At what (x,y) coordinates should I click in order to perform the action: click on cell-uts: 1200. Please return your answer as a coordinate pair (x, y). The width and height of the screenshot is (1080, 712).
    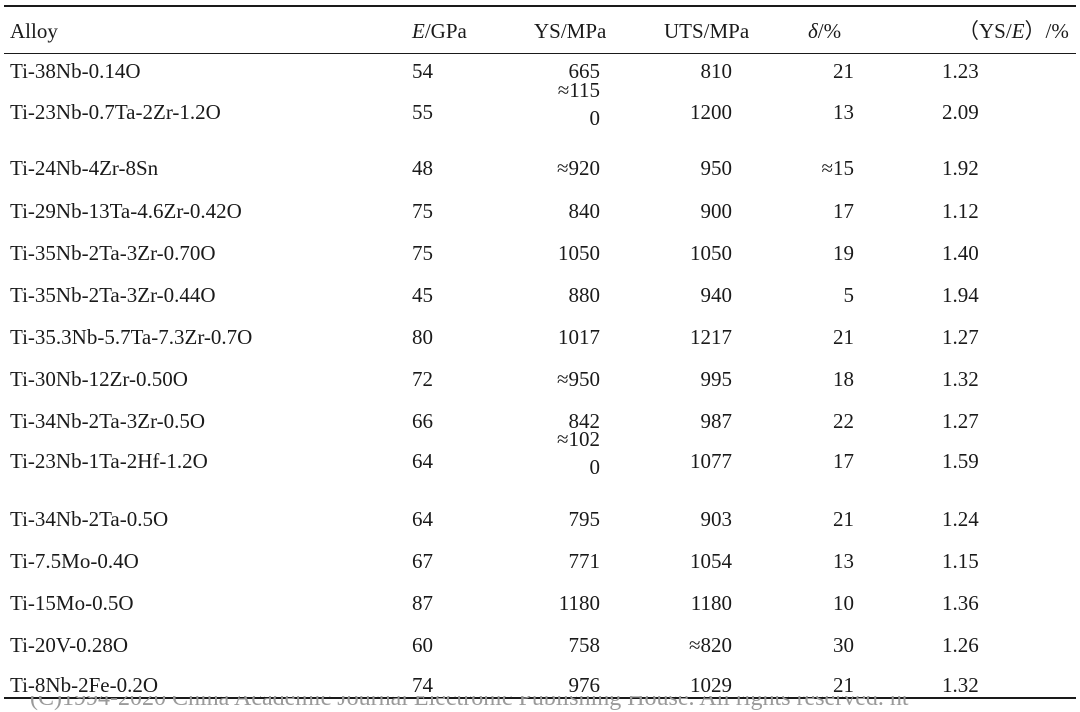
    Looking at the image, I should click on (711, 112).